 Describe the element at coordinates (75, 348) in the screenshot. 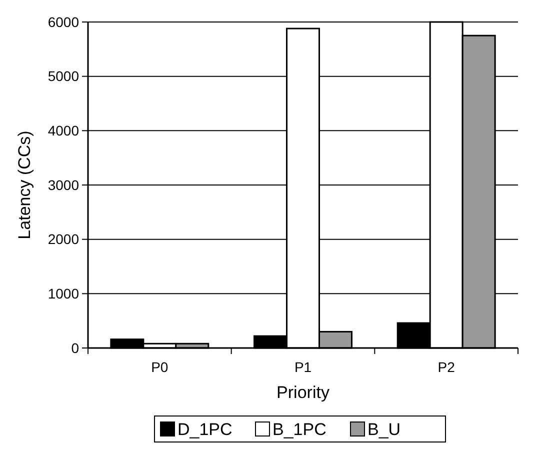

I see `y-tick-label: 0` at that location.